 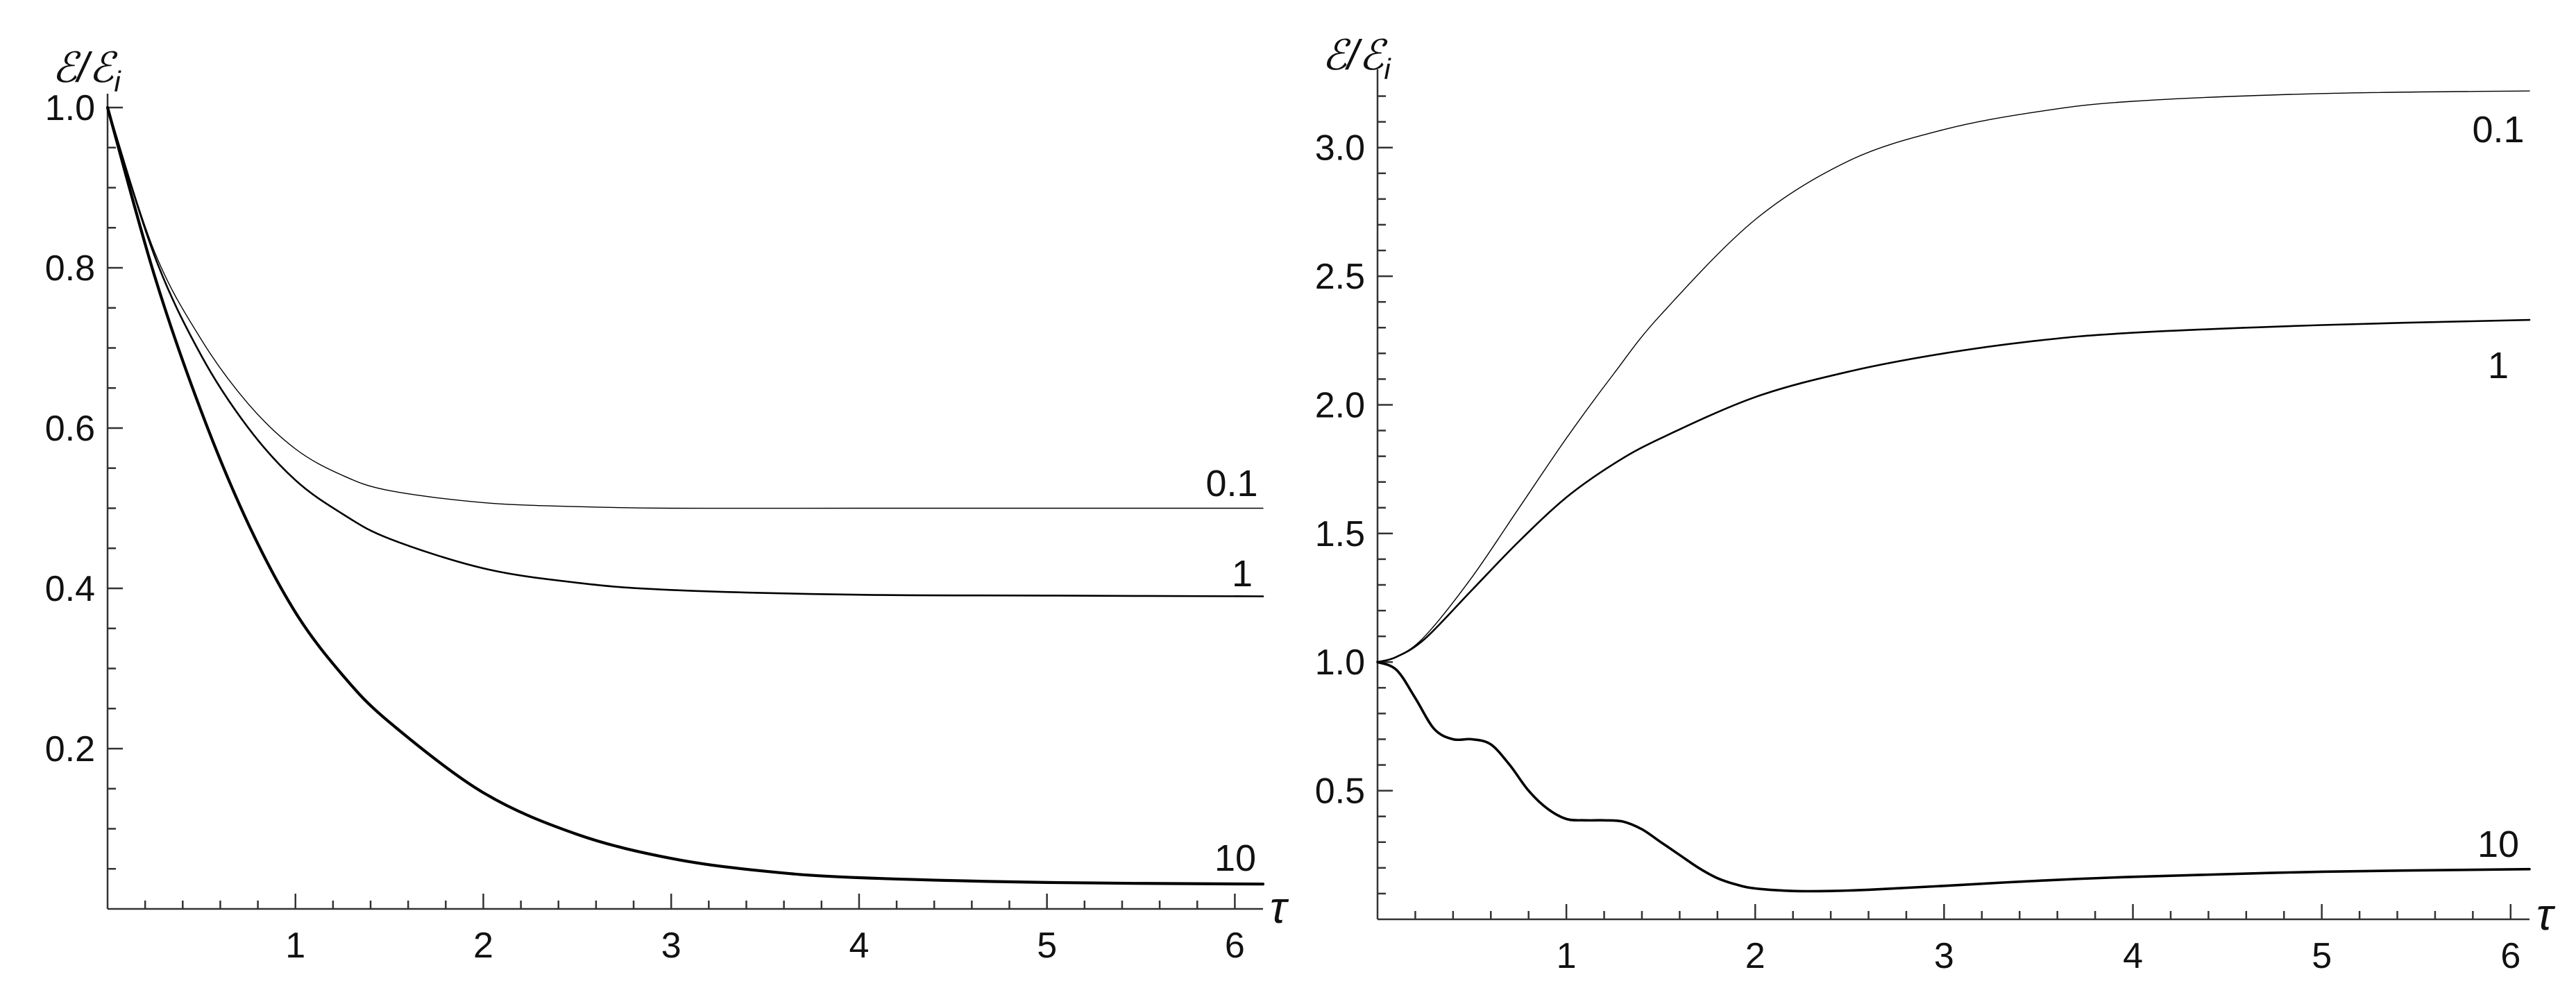 What do you see at coordinates (70, 429) in the screenshot?
I see `y-tick-label: 0.6` at bounding box center [70, 429].